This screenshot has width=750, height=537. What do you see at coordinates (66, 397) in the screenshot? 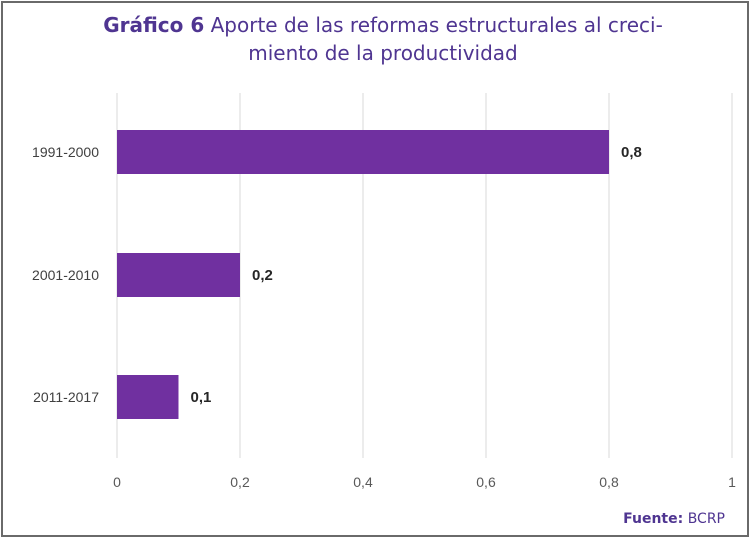
I see `category-label: 2011-2017` at bounding box center [66, 397].